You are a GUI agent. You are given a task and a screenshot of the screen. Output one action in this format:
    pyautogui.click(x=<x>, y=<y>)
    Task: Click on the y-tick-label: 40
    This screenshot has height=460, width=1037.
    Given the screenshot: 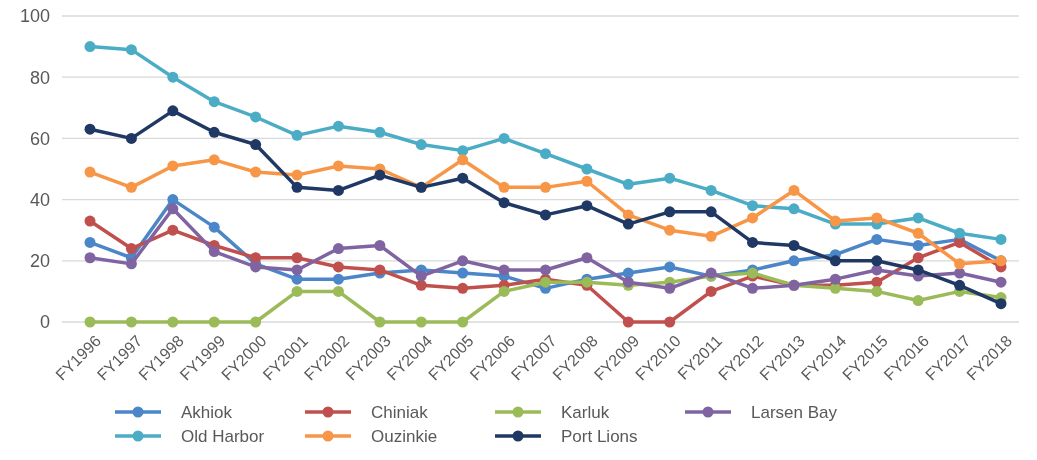 What is the action you would take?
    pyautogui.click(x=39, y=199)
    